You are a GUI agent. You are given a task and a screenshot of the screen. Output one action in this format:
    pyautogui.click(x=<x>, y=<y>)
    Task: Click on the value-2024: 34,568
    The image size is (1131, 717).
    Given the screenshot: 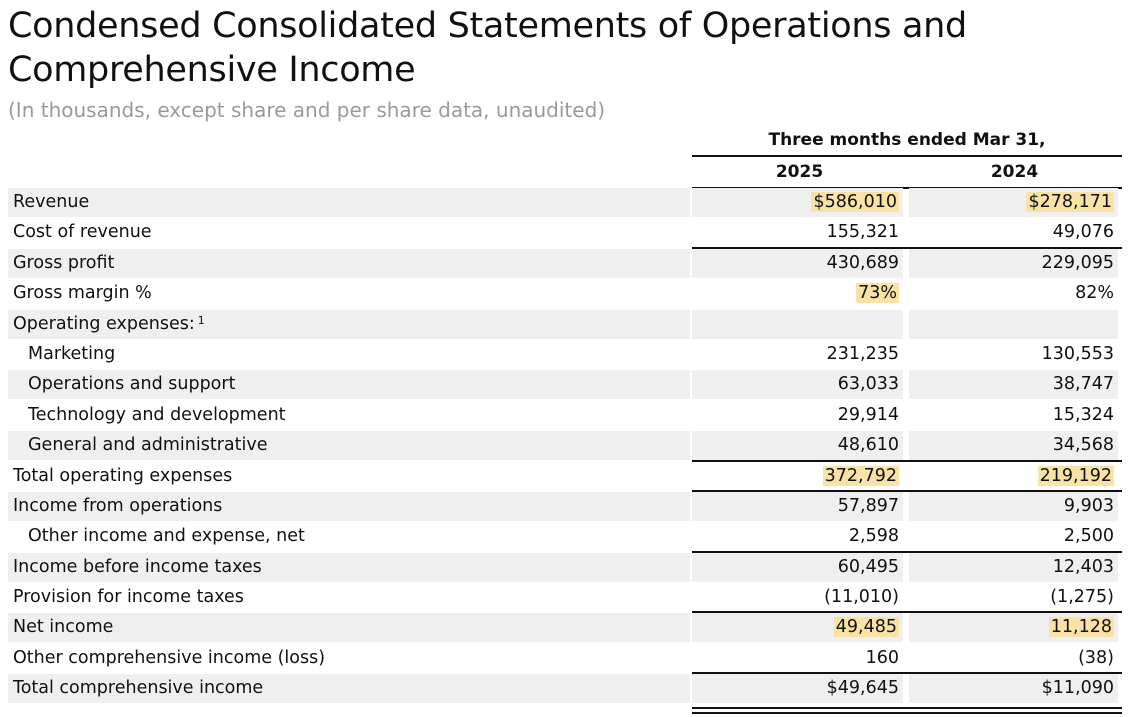 What is the action you would take?
    pyautogui.click(x=1013, y=446)
    